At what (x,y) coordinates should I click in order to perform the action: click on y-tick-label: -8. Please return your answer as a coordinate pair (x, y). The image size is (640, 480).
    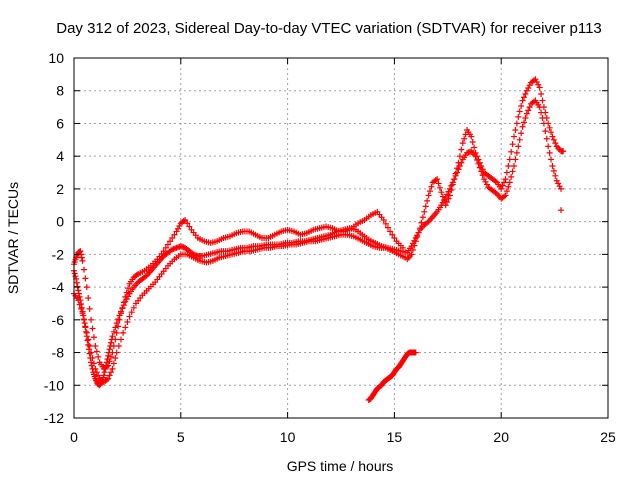
    Looking at the image, I should click on (58, 353).